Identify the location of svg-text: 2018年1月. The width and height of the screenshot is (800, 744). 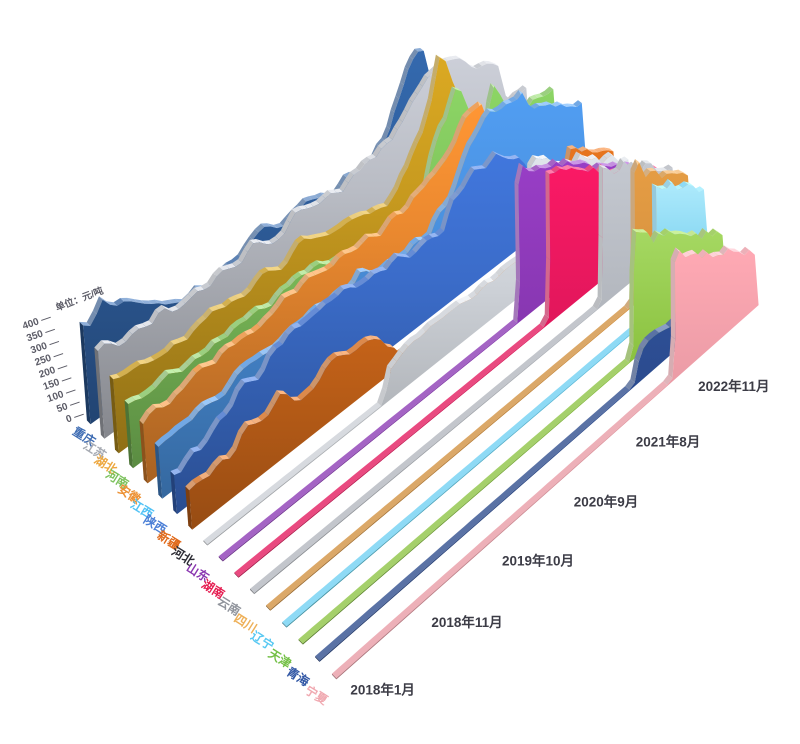
(382, 690).